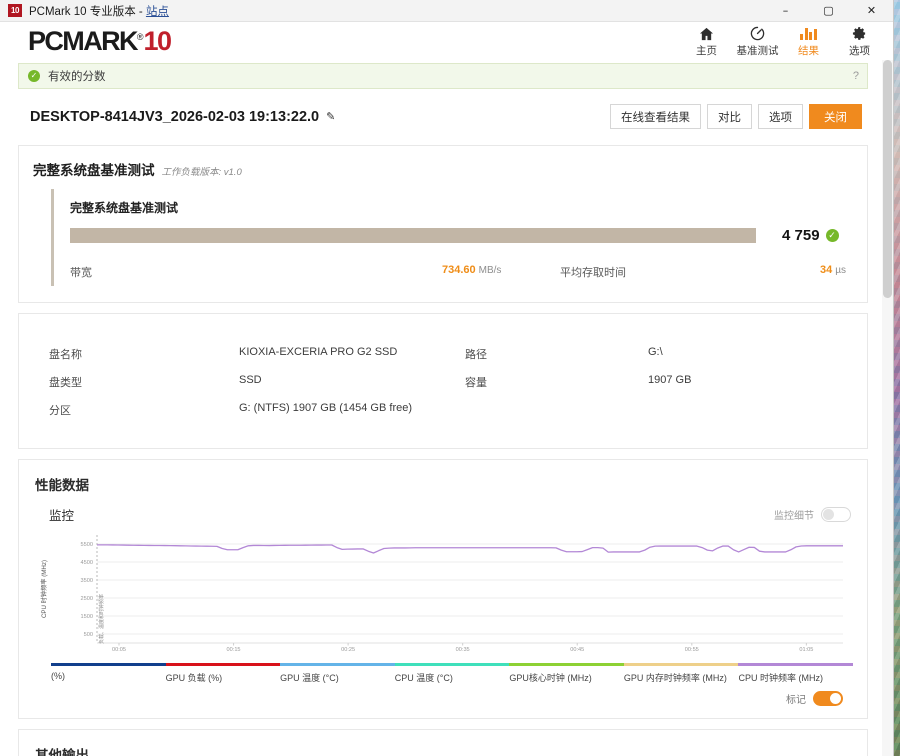  Describe the element at coordinates (490, 270) in the screenshot. I see `metric-bandwidth-unit: MB/s` at that location.